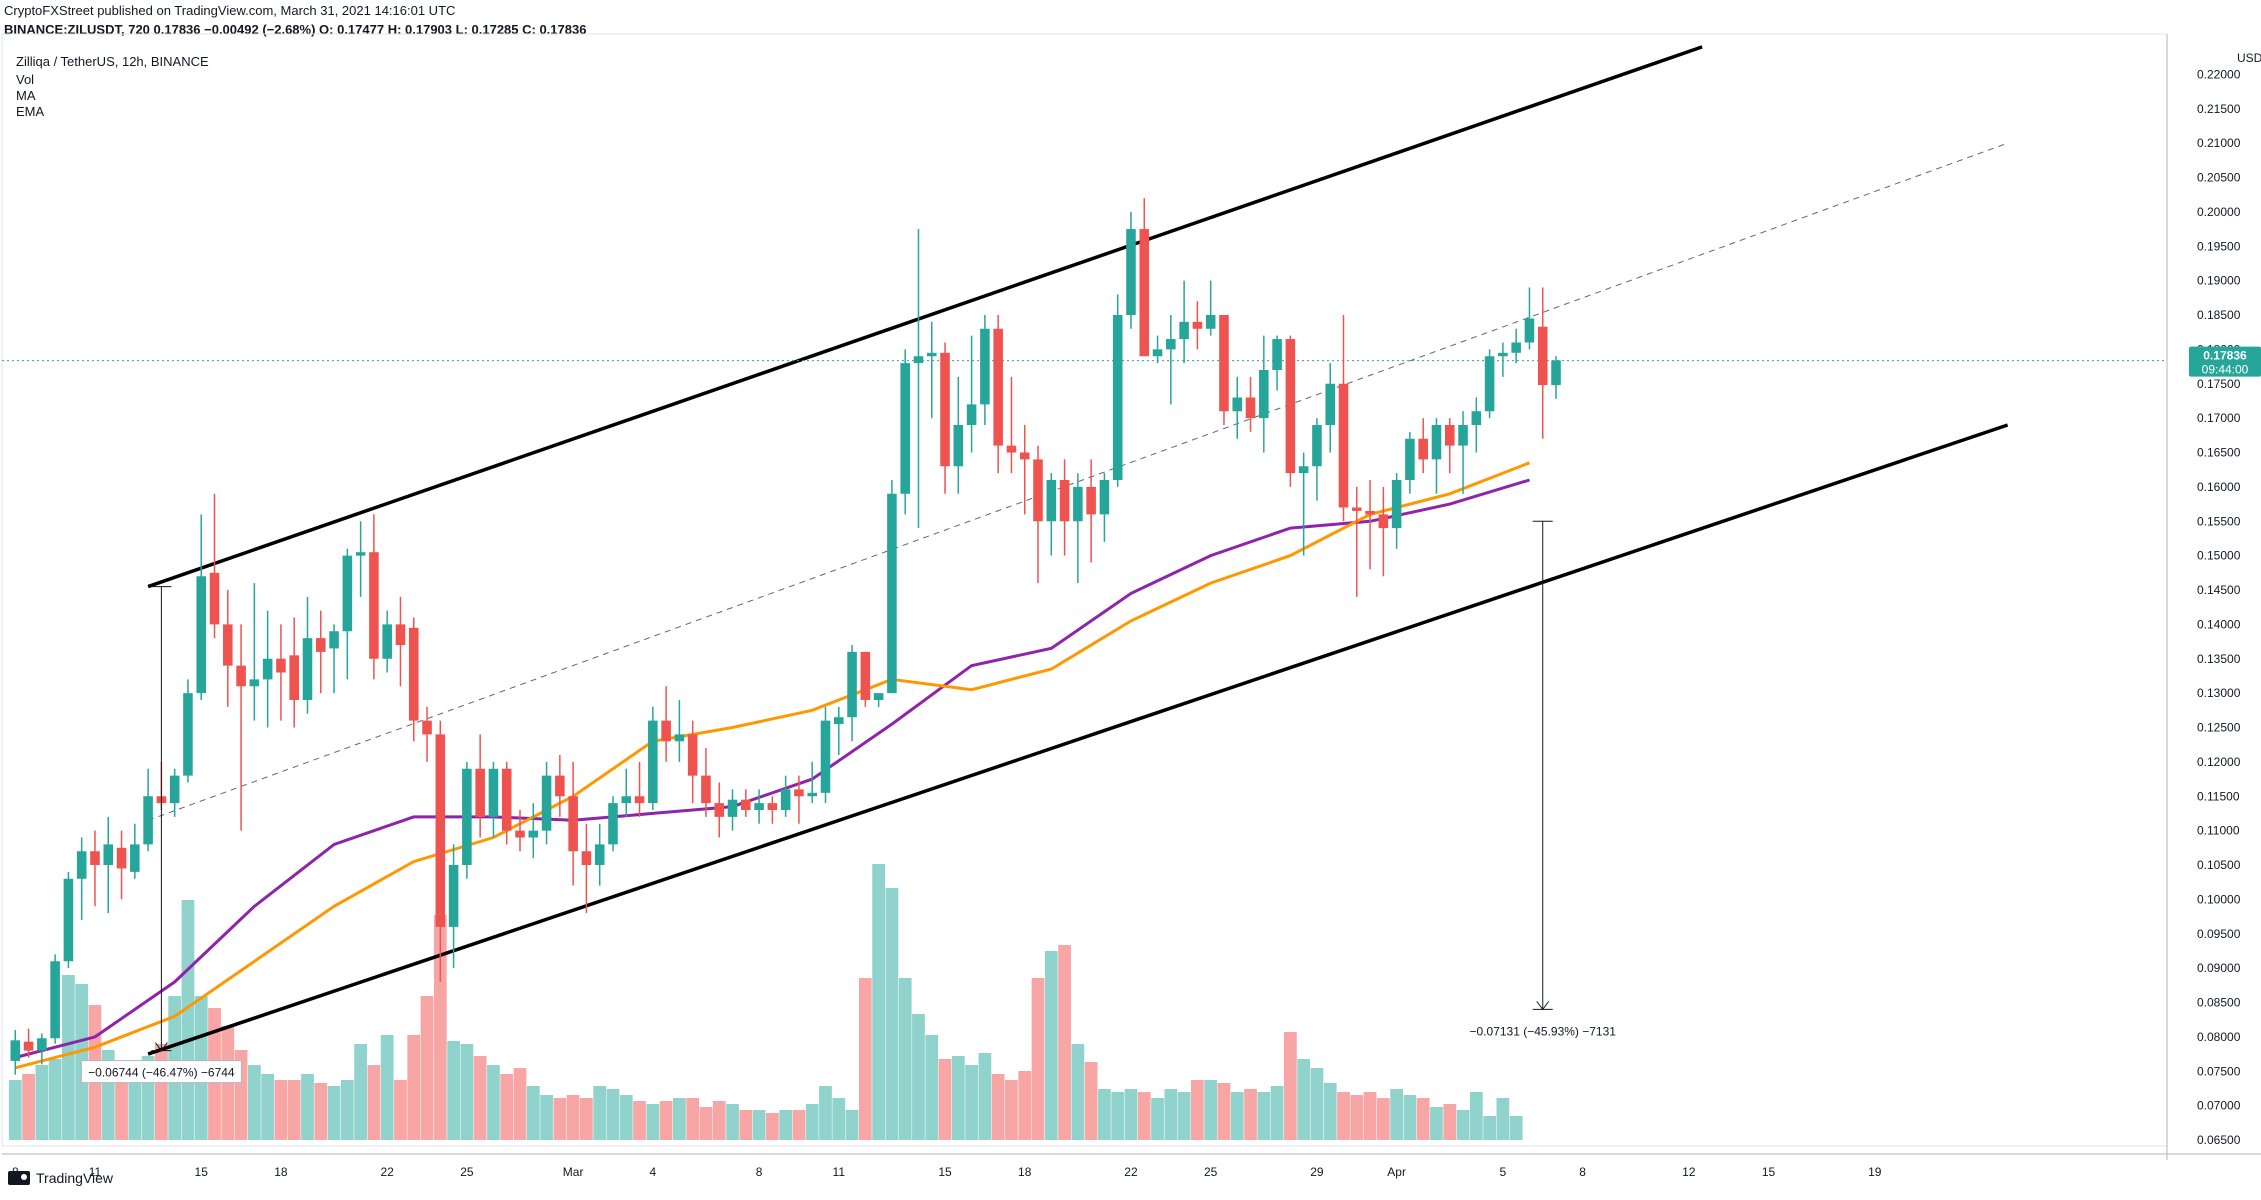  I want to click on last-price-value: 0.17836, so click(2225, 356).